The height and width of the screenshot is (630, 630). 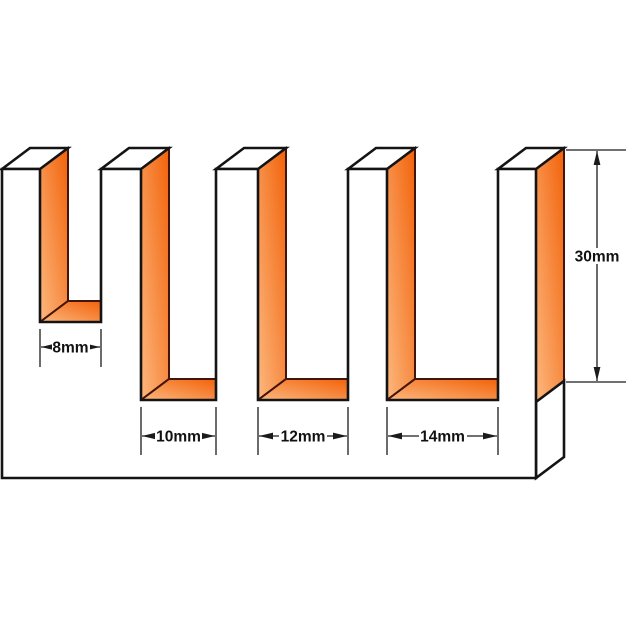 I want to click on dim-slot3-label: 12mm, so click(x=303, y=437).